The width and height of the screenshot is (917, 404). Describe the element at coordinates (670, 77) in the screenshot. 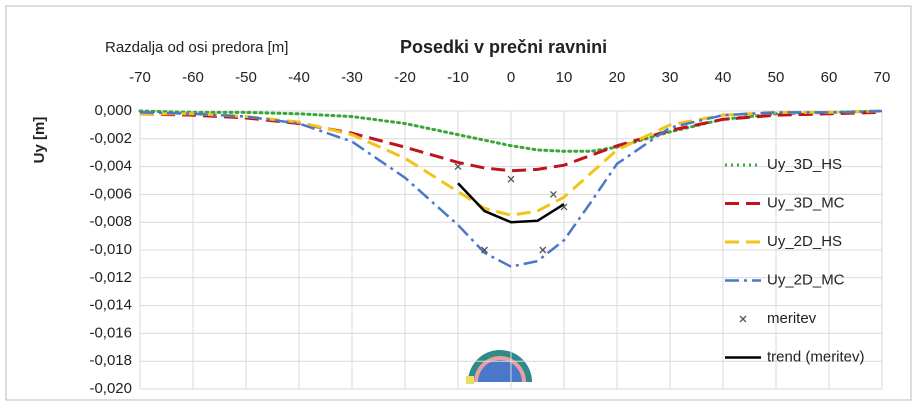

I see `x-tick-label: 30` at that location.